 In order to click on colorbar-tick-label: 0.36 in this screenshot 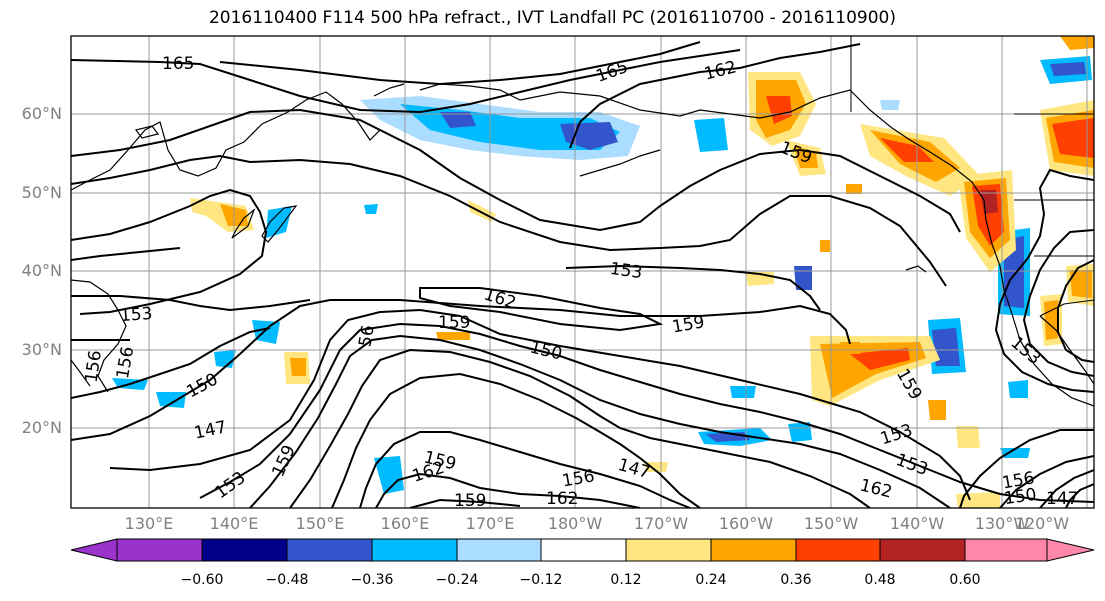, I will do `click(796, 580)`.